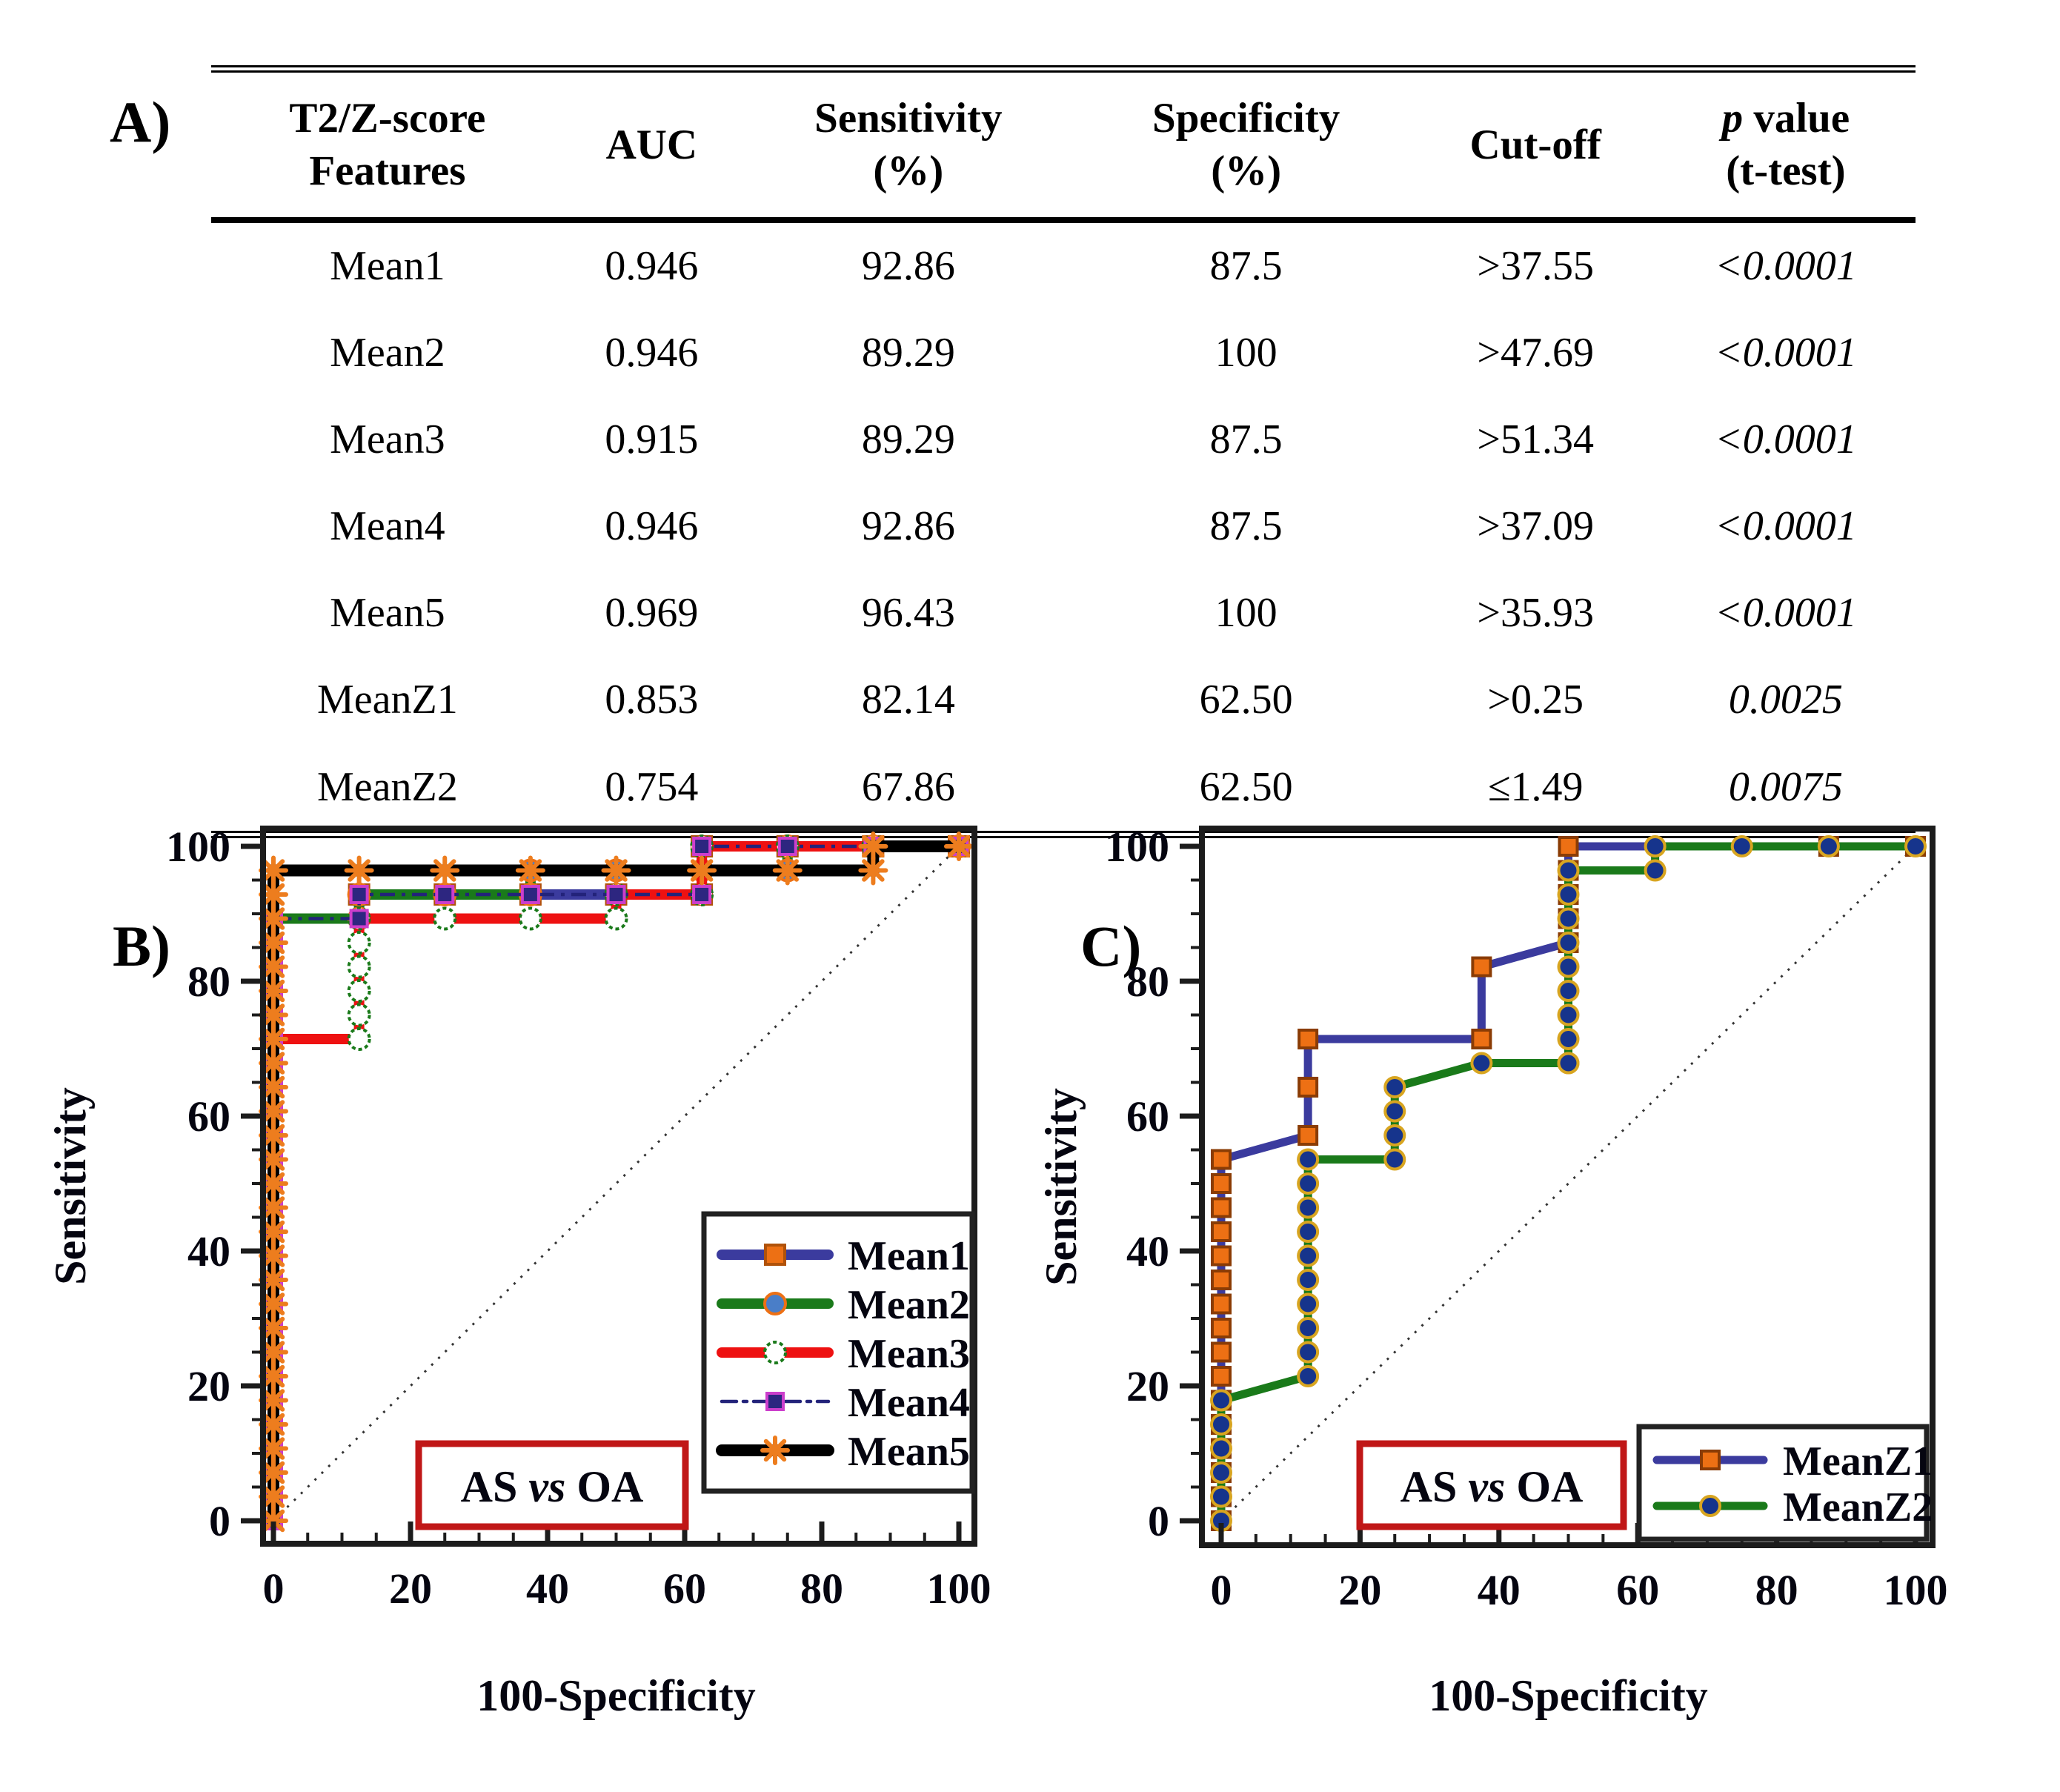  What do you see at coordinates (1147, 1386) in the screenshot?
I see `y-tick-label: 20` at bounding box center [1147, 1386].